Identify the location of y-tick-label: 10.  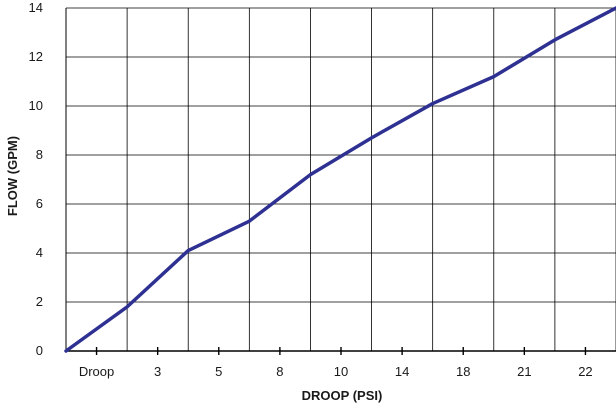
(36, 105).